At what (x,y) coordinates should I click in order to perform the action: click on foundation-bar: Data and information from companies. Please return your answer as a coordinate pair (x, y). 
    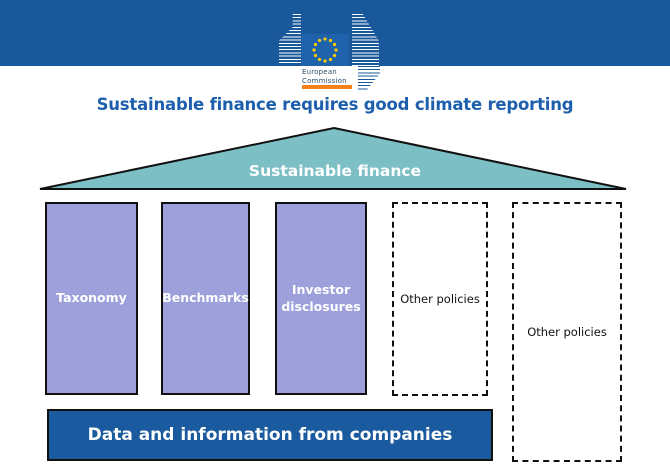
    Looking at the image, I should click on (270, 435).